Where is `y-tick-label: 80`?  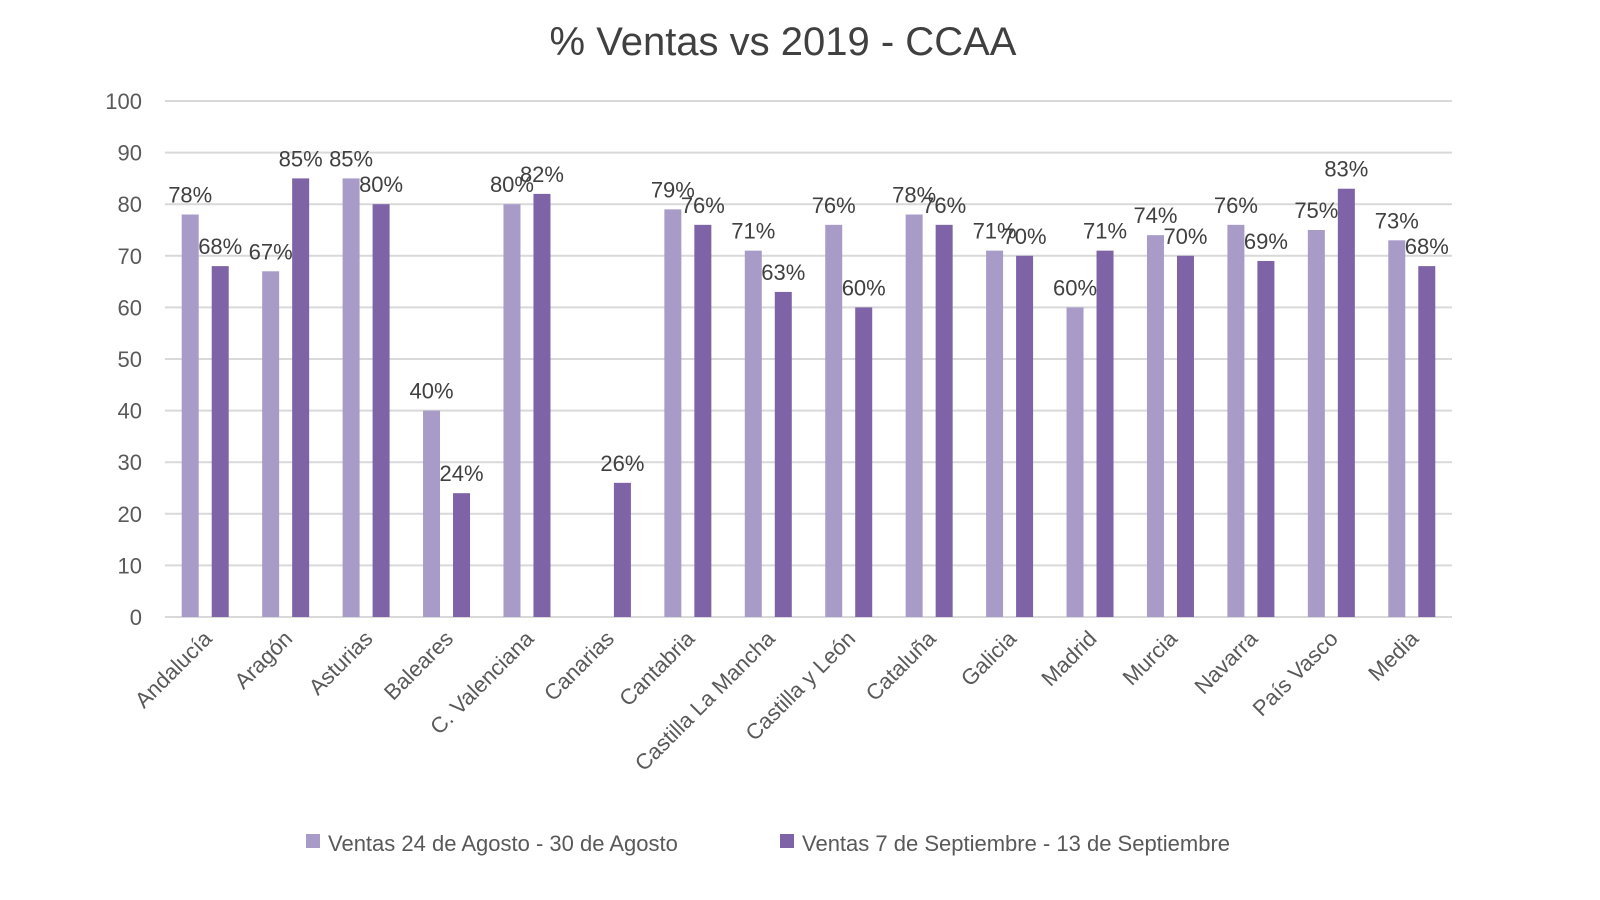 y-tick-label: 80 is located at coordinates (130, 204).